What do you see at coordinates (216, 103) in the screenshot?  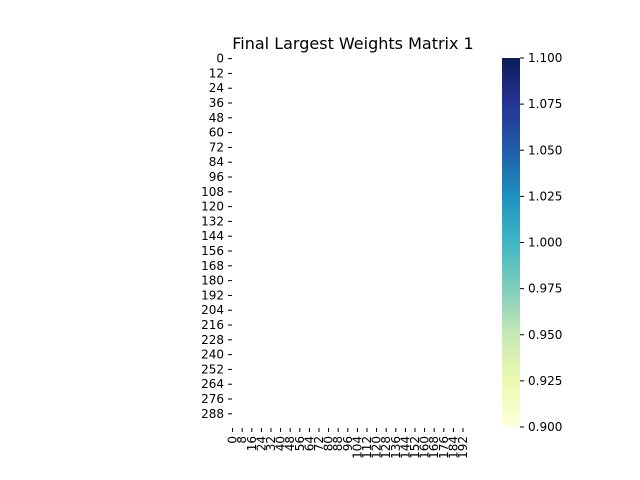 I see `y-tick-label: 36` at bounding box center [216, 103].